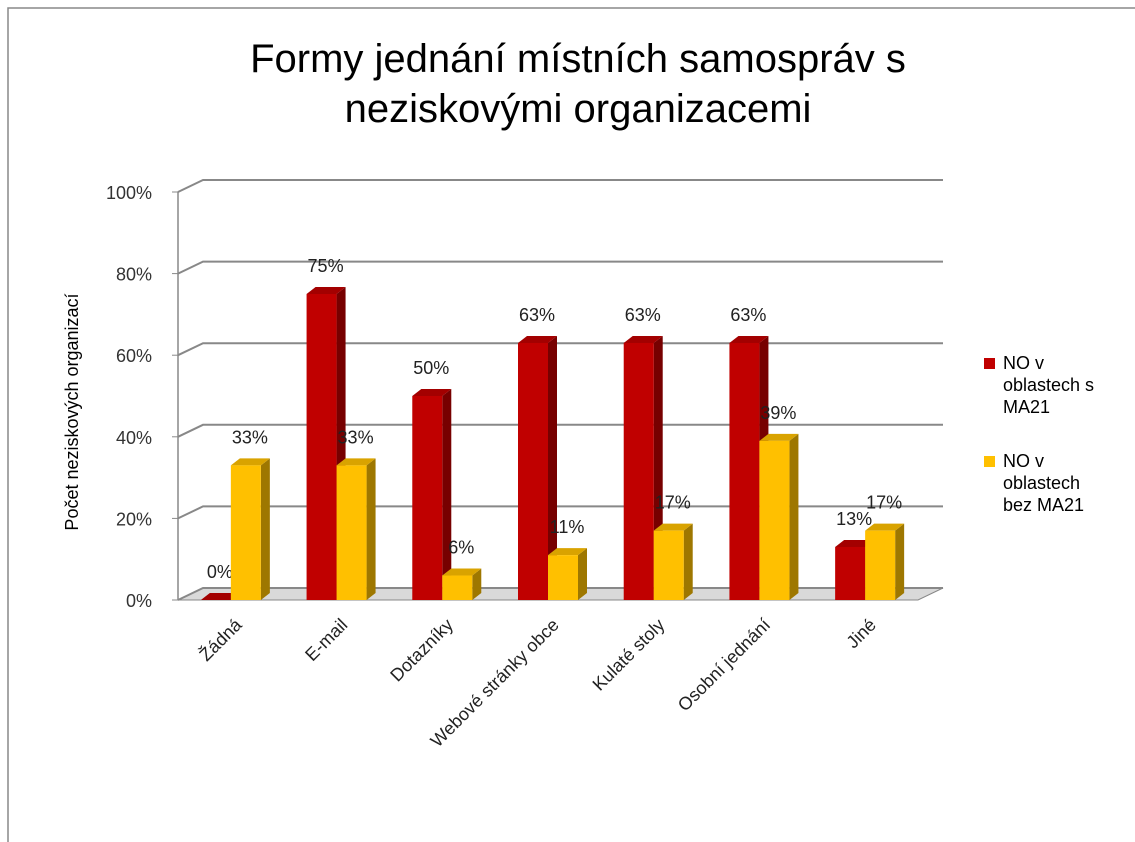  What do you see at coordinates (134, 519) in the screenshot?
I see `y-tick-label: 20%` at bounding box center [134, 519].